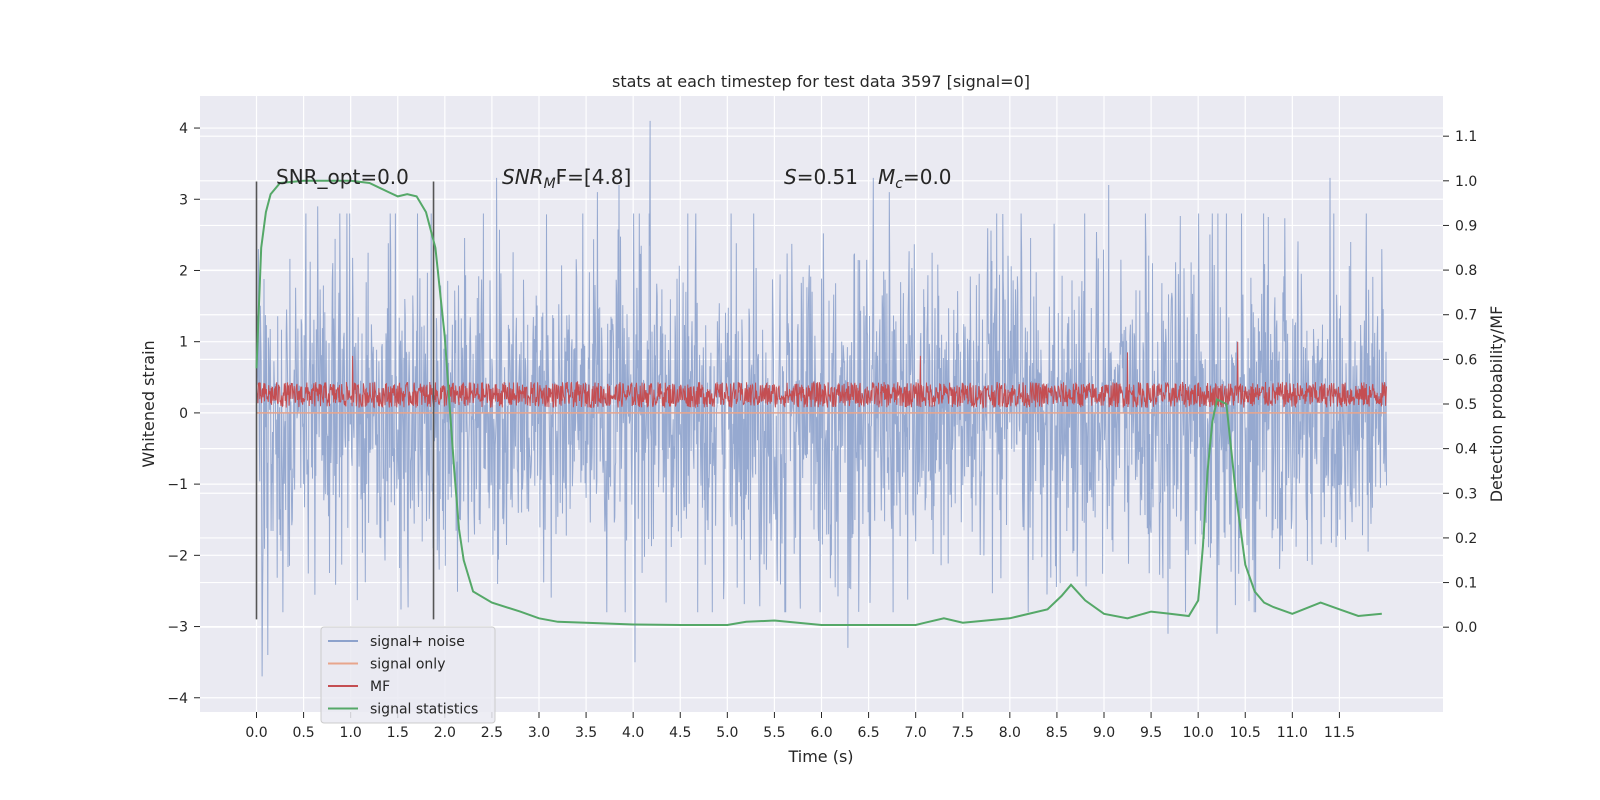 The height and width of the screenshot is (800, 1600). I want to click on y-right-tick-label: 1.0, so click(1466, 182).